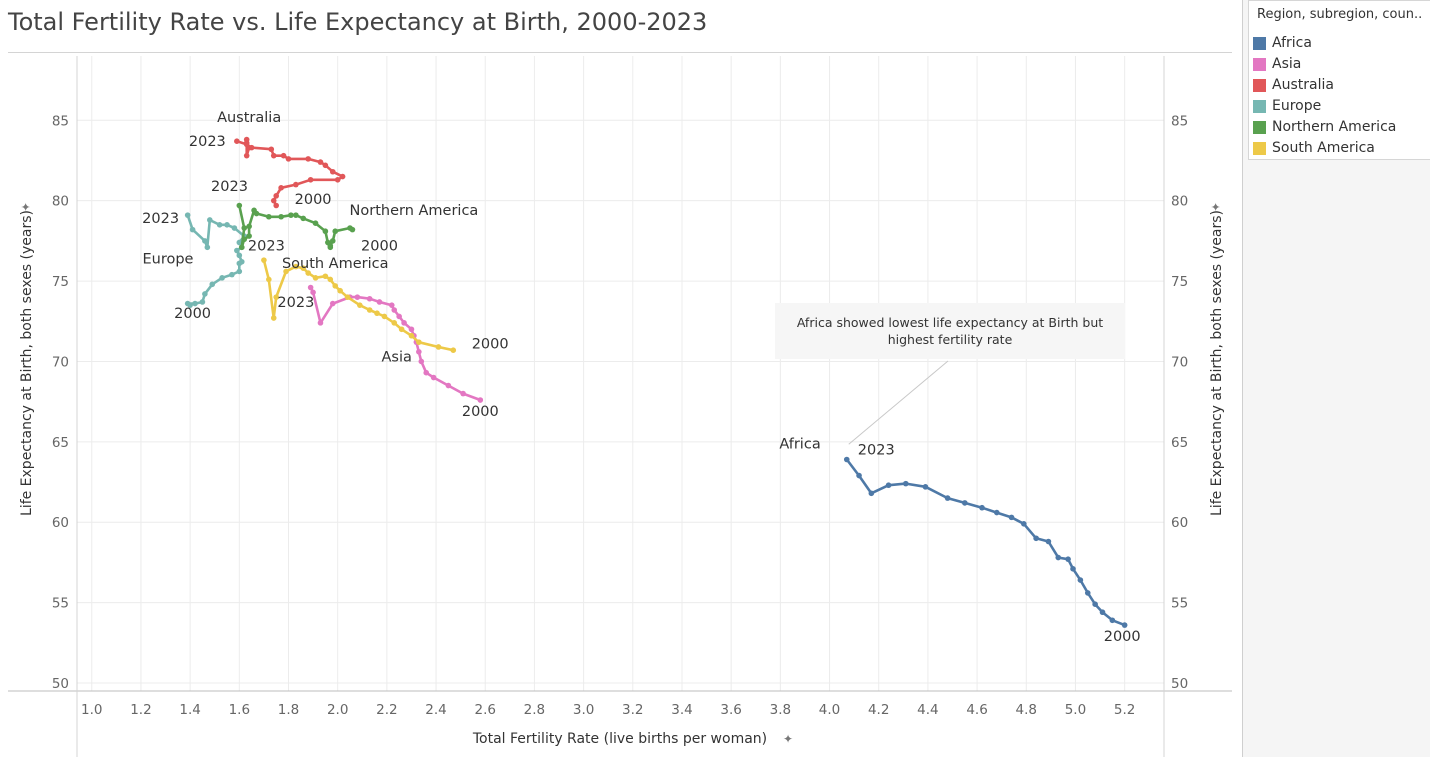  Describe the element at coordinates (167, 259) in the screenshot. I see `point-label-europe: Europe` at that location.